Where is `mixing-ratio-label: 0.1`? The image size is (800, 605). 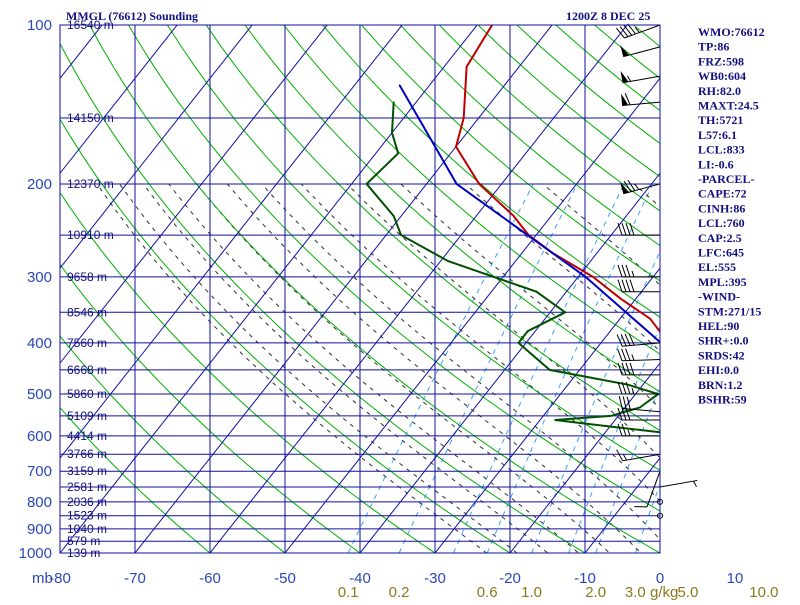 mixing-ratio-label: 0.1 is located at coordinates (348, 592).